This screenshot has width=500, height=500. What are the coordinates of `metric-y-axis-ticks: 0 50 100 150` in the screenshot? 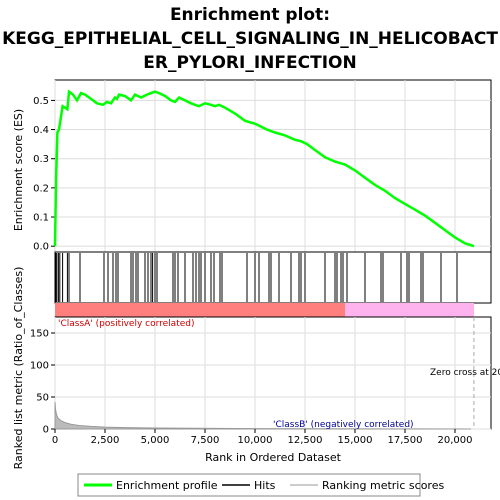 It's located at (42, 382).